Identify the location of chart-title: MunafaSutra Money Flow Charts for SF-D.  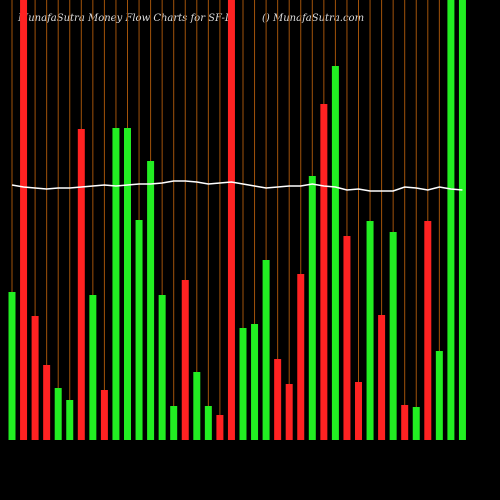
(125, 18).